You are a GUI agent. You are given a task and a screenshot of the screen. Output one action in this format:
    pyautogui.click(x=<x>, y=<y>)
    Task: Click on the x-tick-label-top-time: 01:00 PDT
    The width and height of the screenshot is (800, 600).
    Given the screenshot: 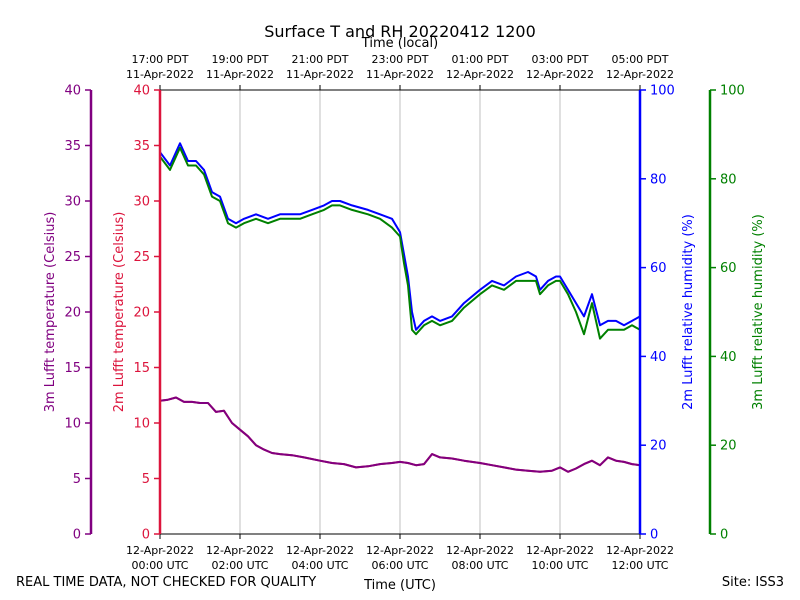 What is the action you would take?
    pyautogui.click(x=479, y=59)
    